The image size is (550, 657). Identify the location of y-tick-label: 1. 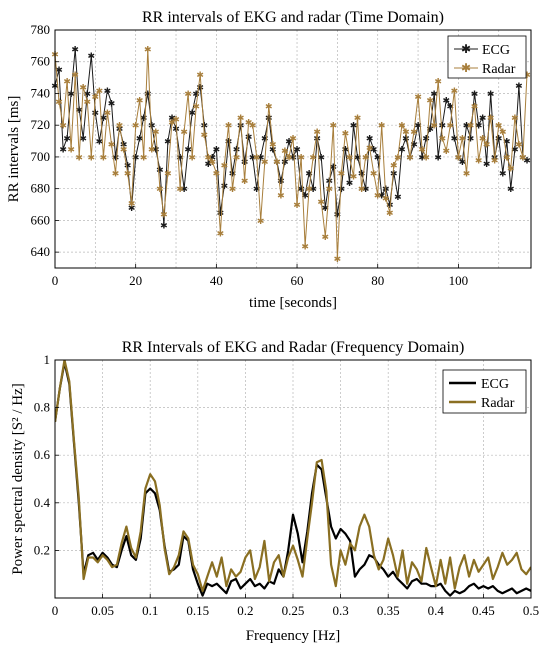
(47, 359).